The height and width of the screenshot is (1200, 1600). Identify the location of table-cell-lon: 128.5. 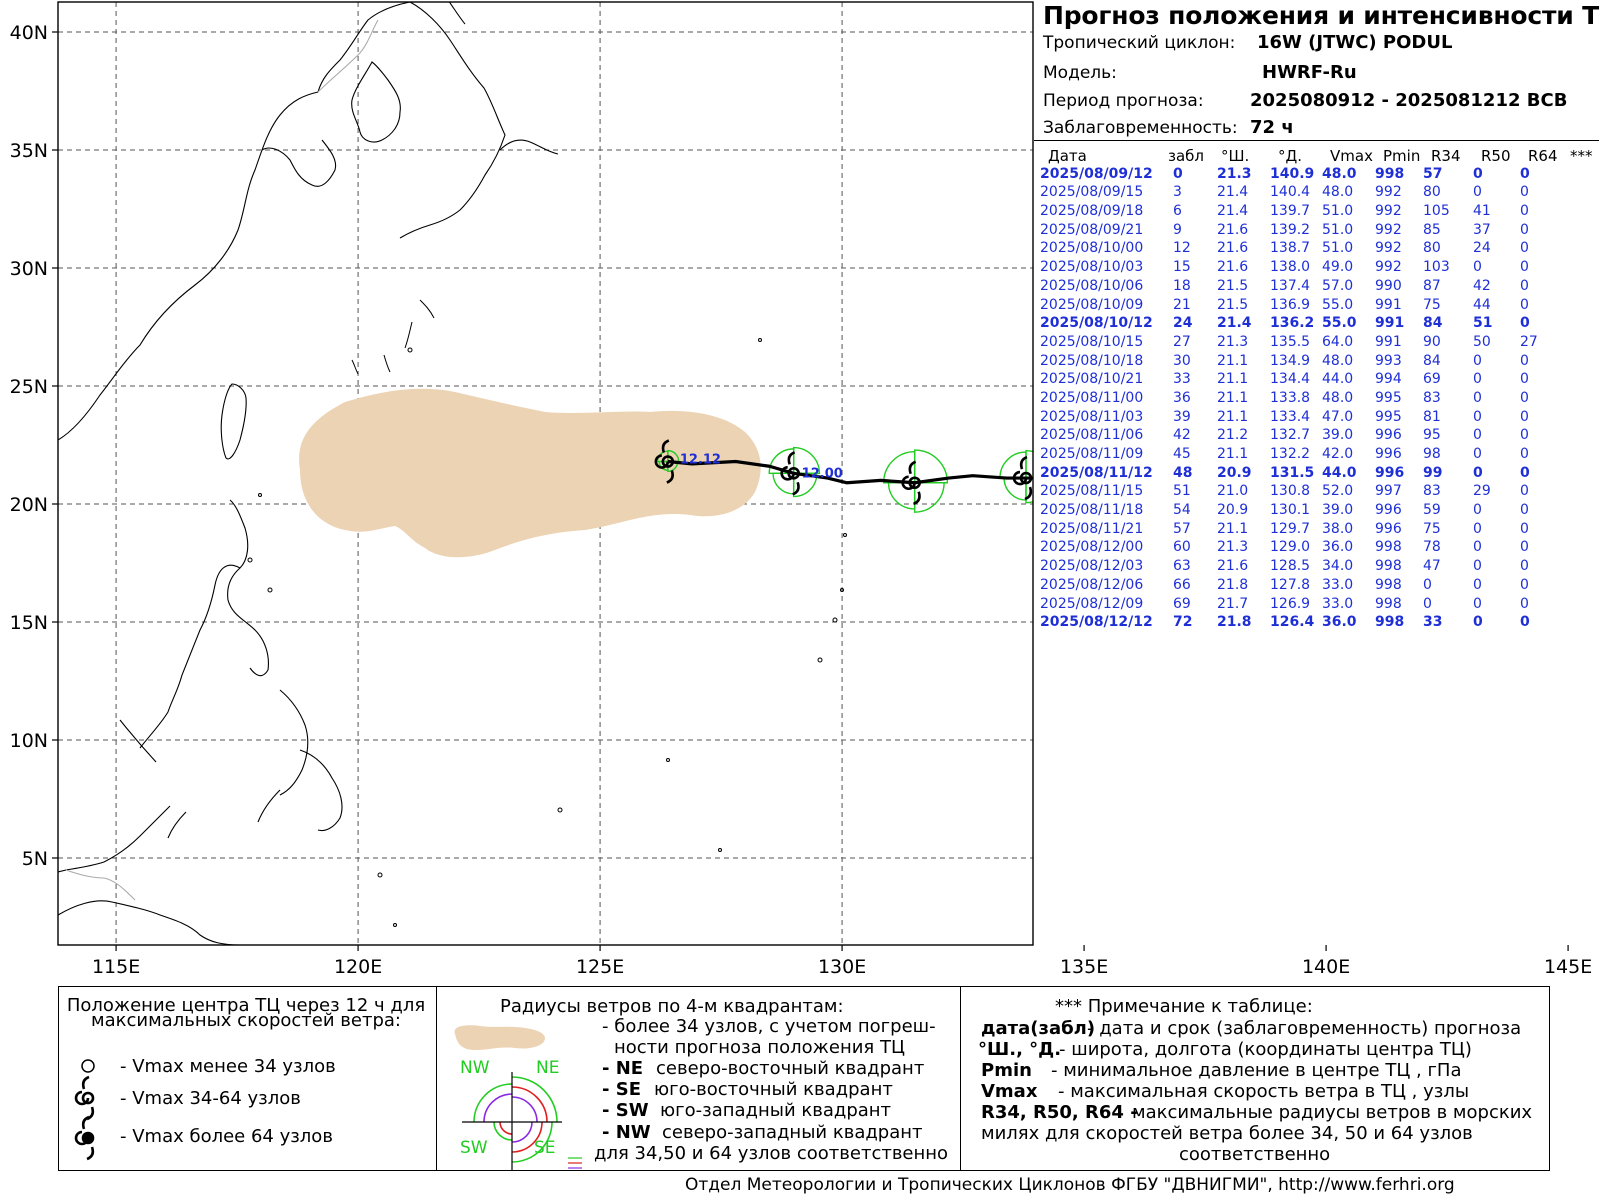
(1290, 566).